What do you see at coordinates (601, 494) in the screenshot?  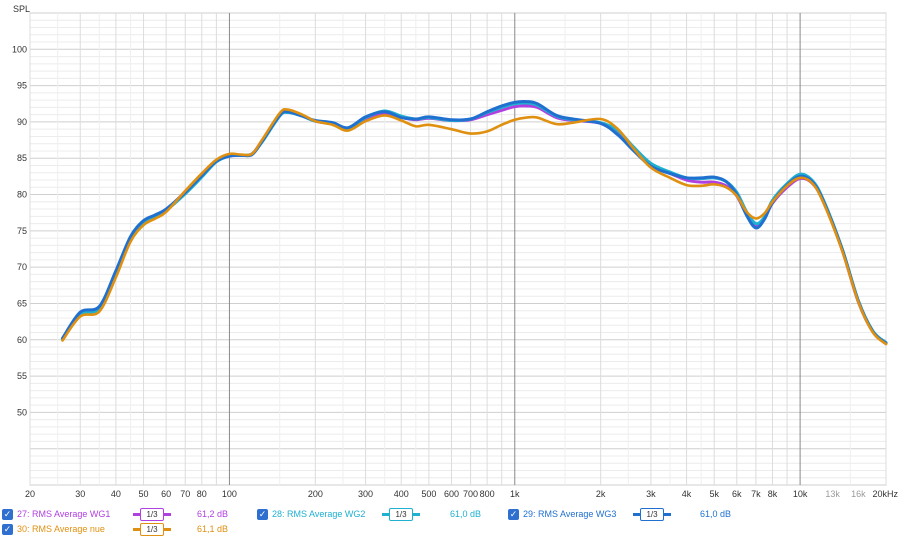 I see `x-tick-label: 2k` at bounding box center [601, 494].